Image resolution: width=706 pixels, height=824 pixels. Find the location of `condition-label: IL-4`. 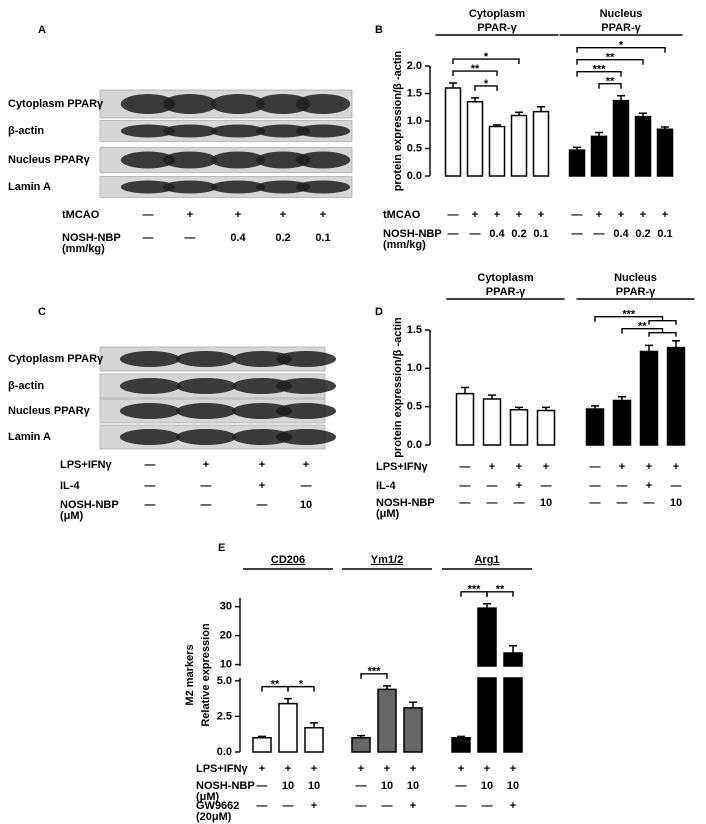

condition-label: IL-4 is located at coordinates (386, 486).